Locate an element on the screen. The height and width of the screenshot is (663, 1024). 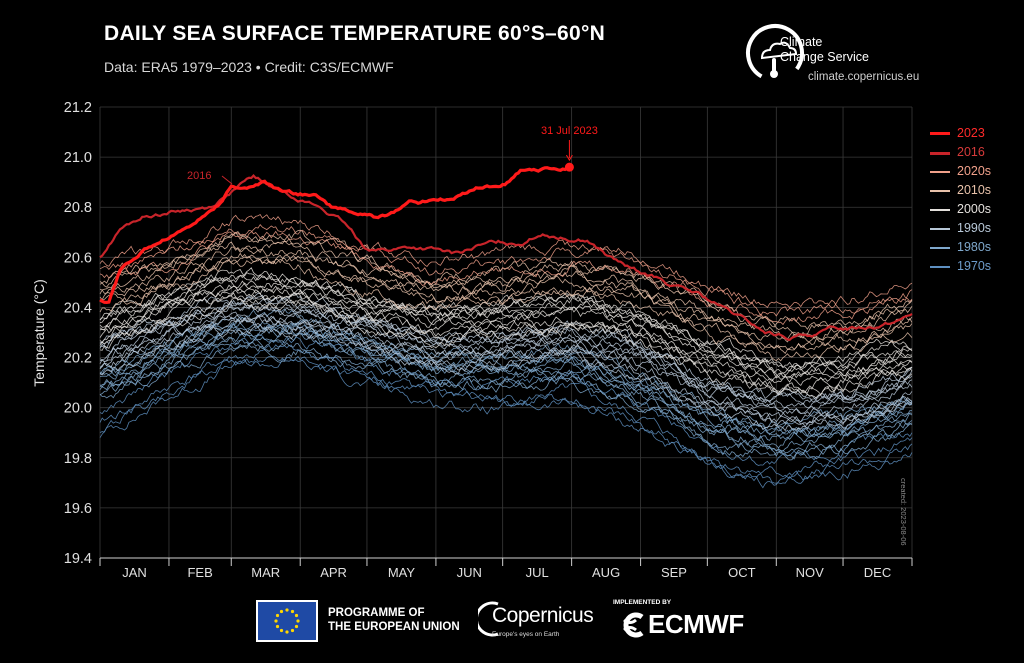
legend-swatch-2023 is located at coordinates (940, 133).